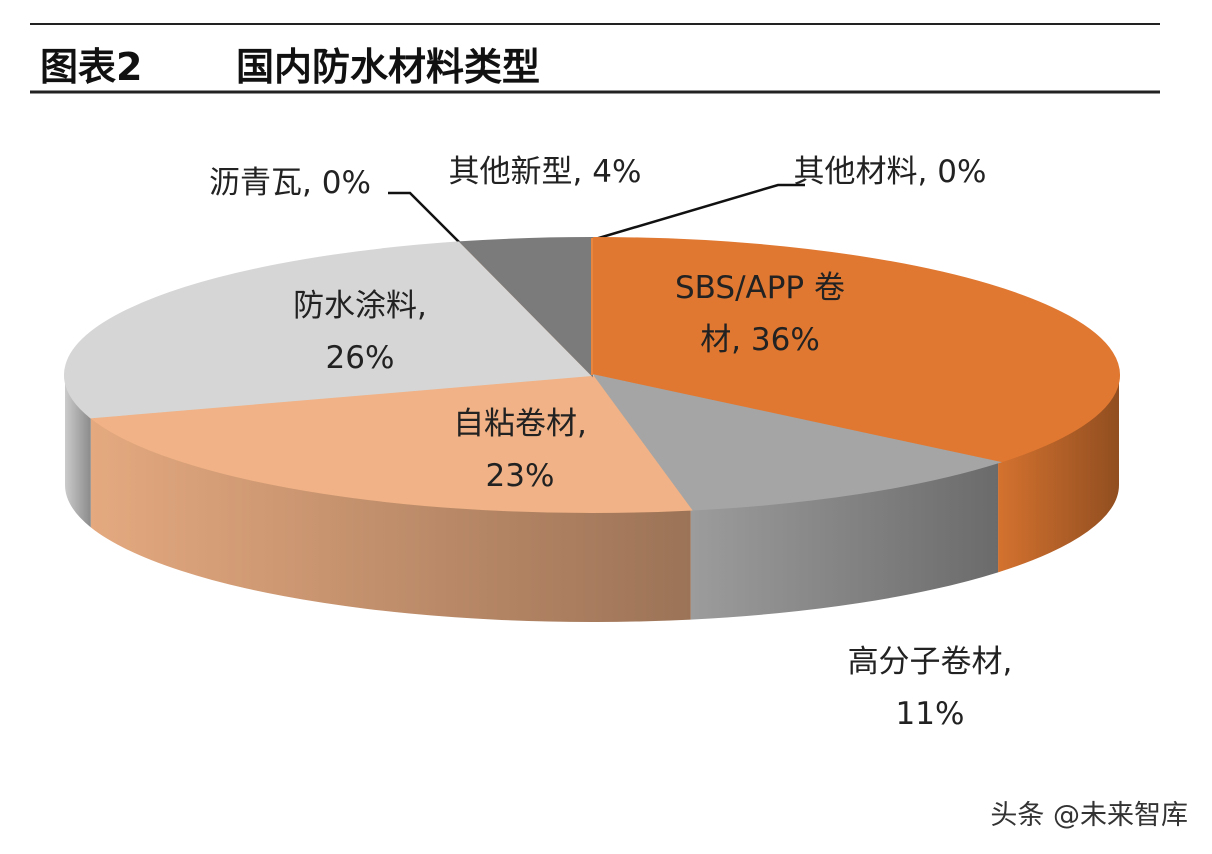 Image resolution: width=1212 pixels, height=854 pixels. Describe the element at coordinates (860, 172) in the screenshot. I see `category-label: 其他材料,` at that location.